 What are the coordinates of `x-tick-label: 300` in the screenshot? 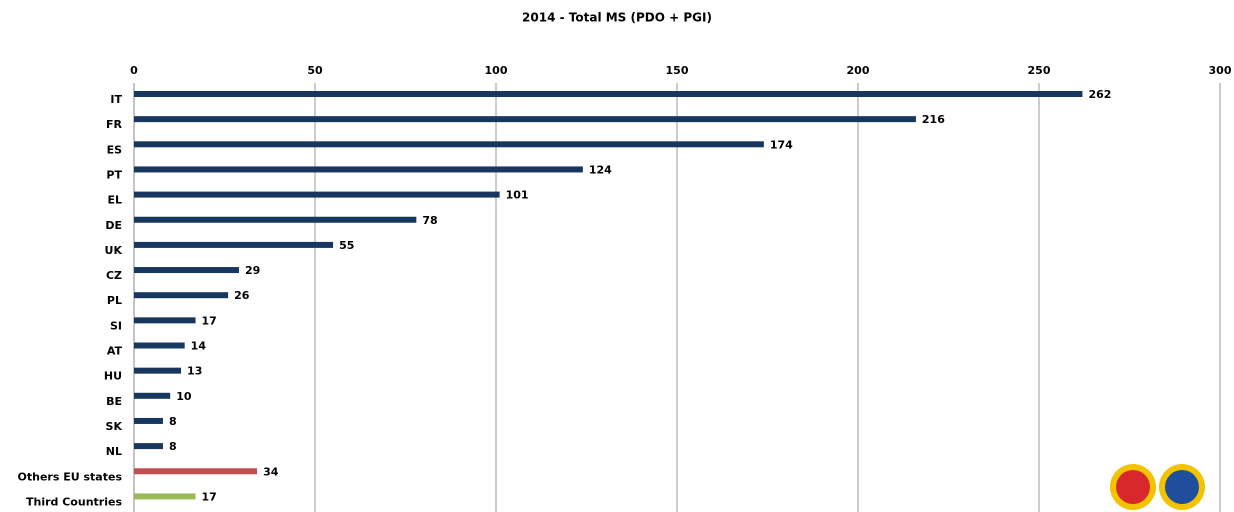 It's located at (1220, 70).